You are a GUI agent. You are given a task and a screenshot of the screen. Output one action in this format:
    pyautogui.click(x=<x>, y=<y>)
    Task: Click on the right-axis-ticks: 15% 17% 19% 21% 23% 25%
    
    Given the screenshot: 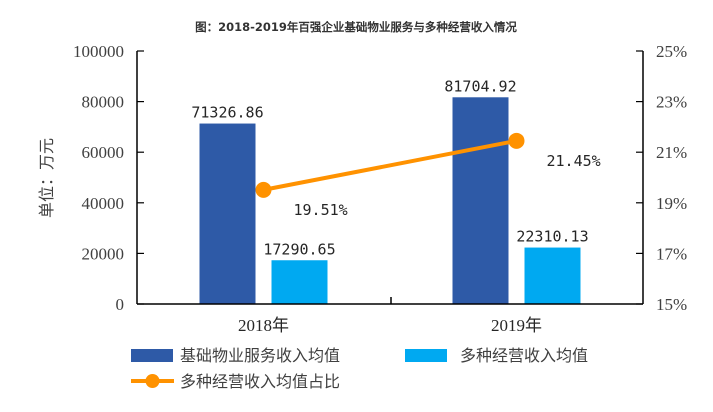 What is the action you would take?
    pyautogui.click(x=661, y=178)
    